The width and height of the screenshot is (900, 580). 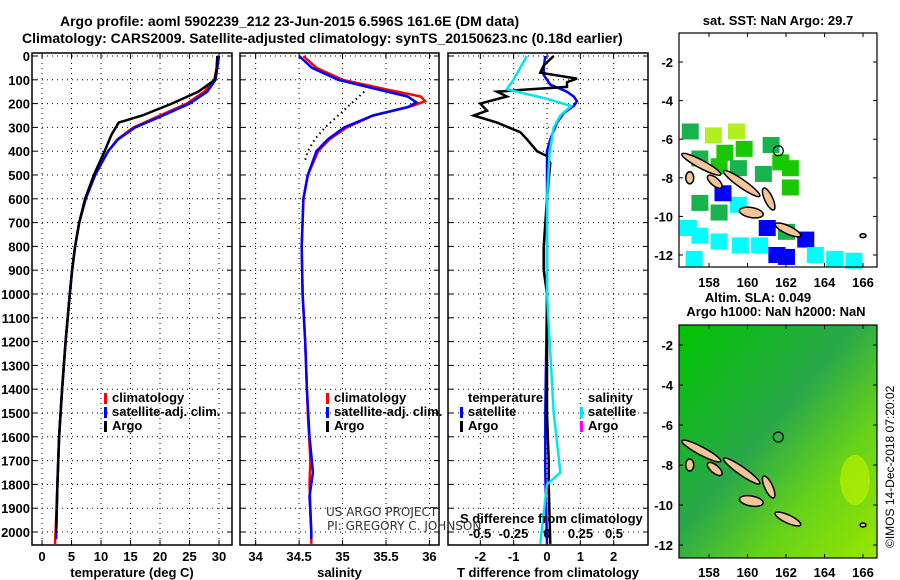 What do you see at coordinates (580, 533) in the screenshot?
I see `x2-tick-label: 0.25` at bounding box center [580, 533].